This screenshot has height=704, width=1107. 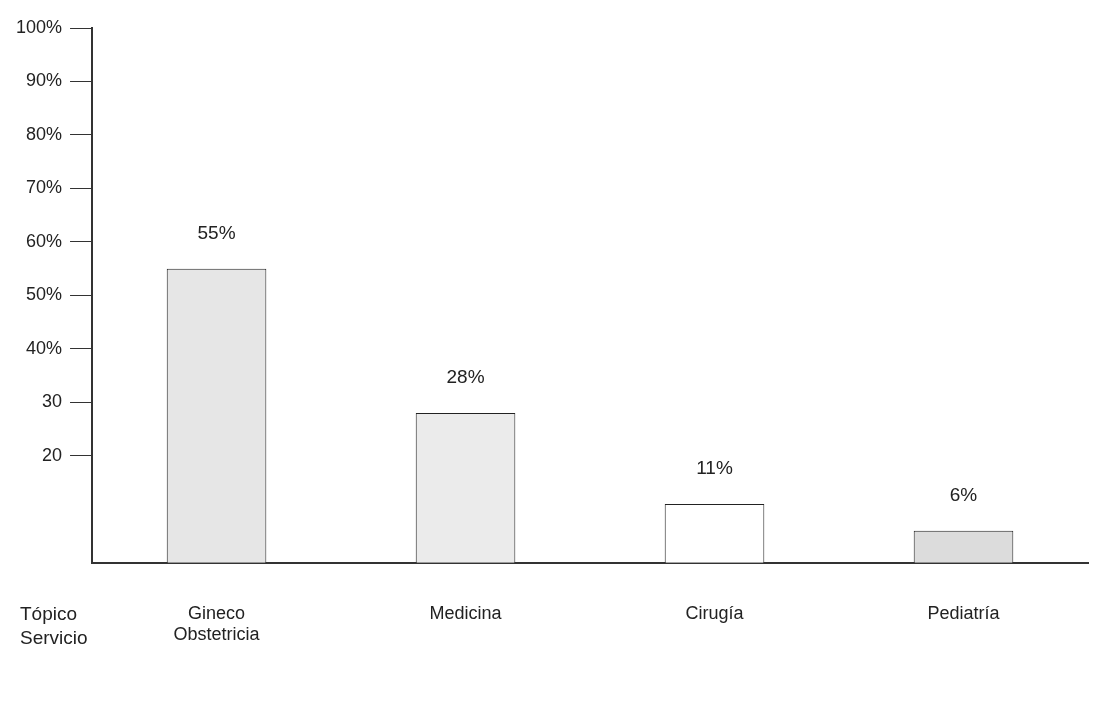 What do you see at coordinates (44, 240) in the screenshot?
I see `y-tick-label: 60%` at bounding box center [44, 240].